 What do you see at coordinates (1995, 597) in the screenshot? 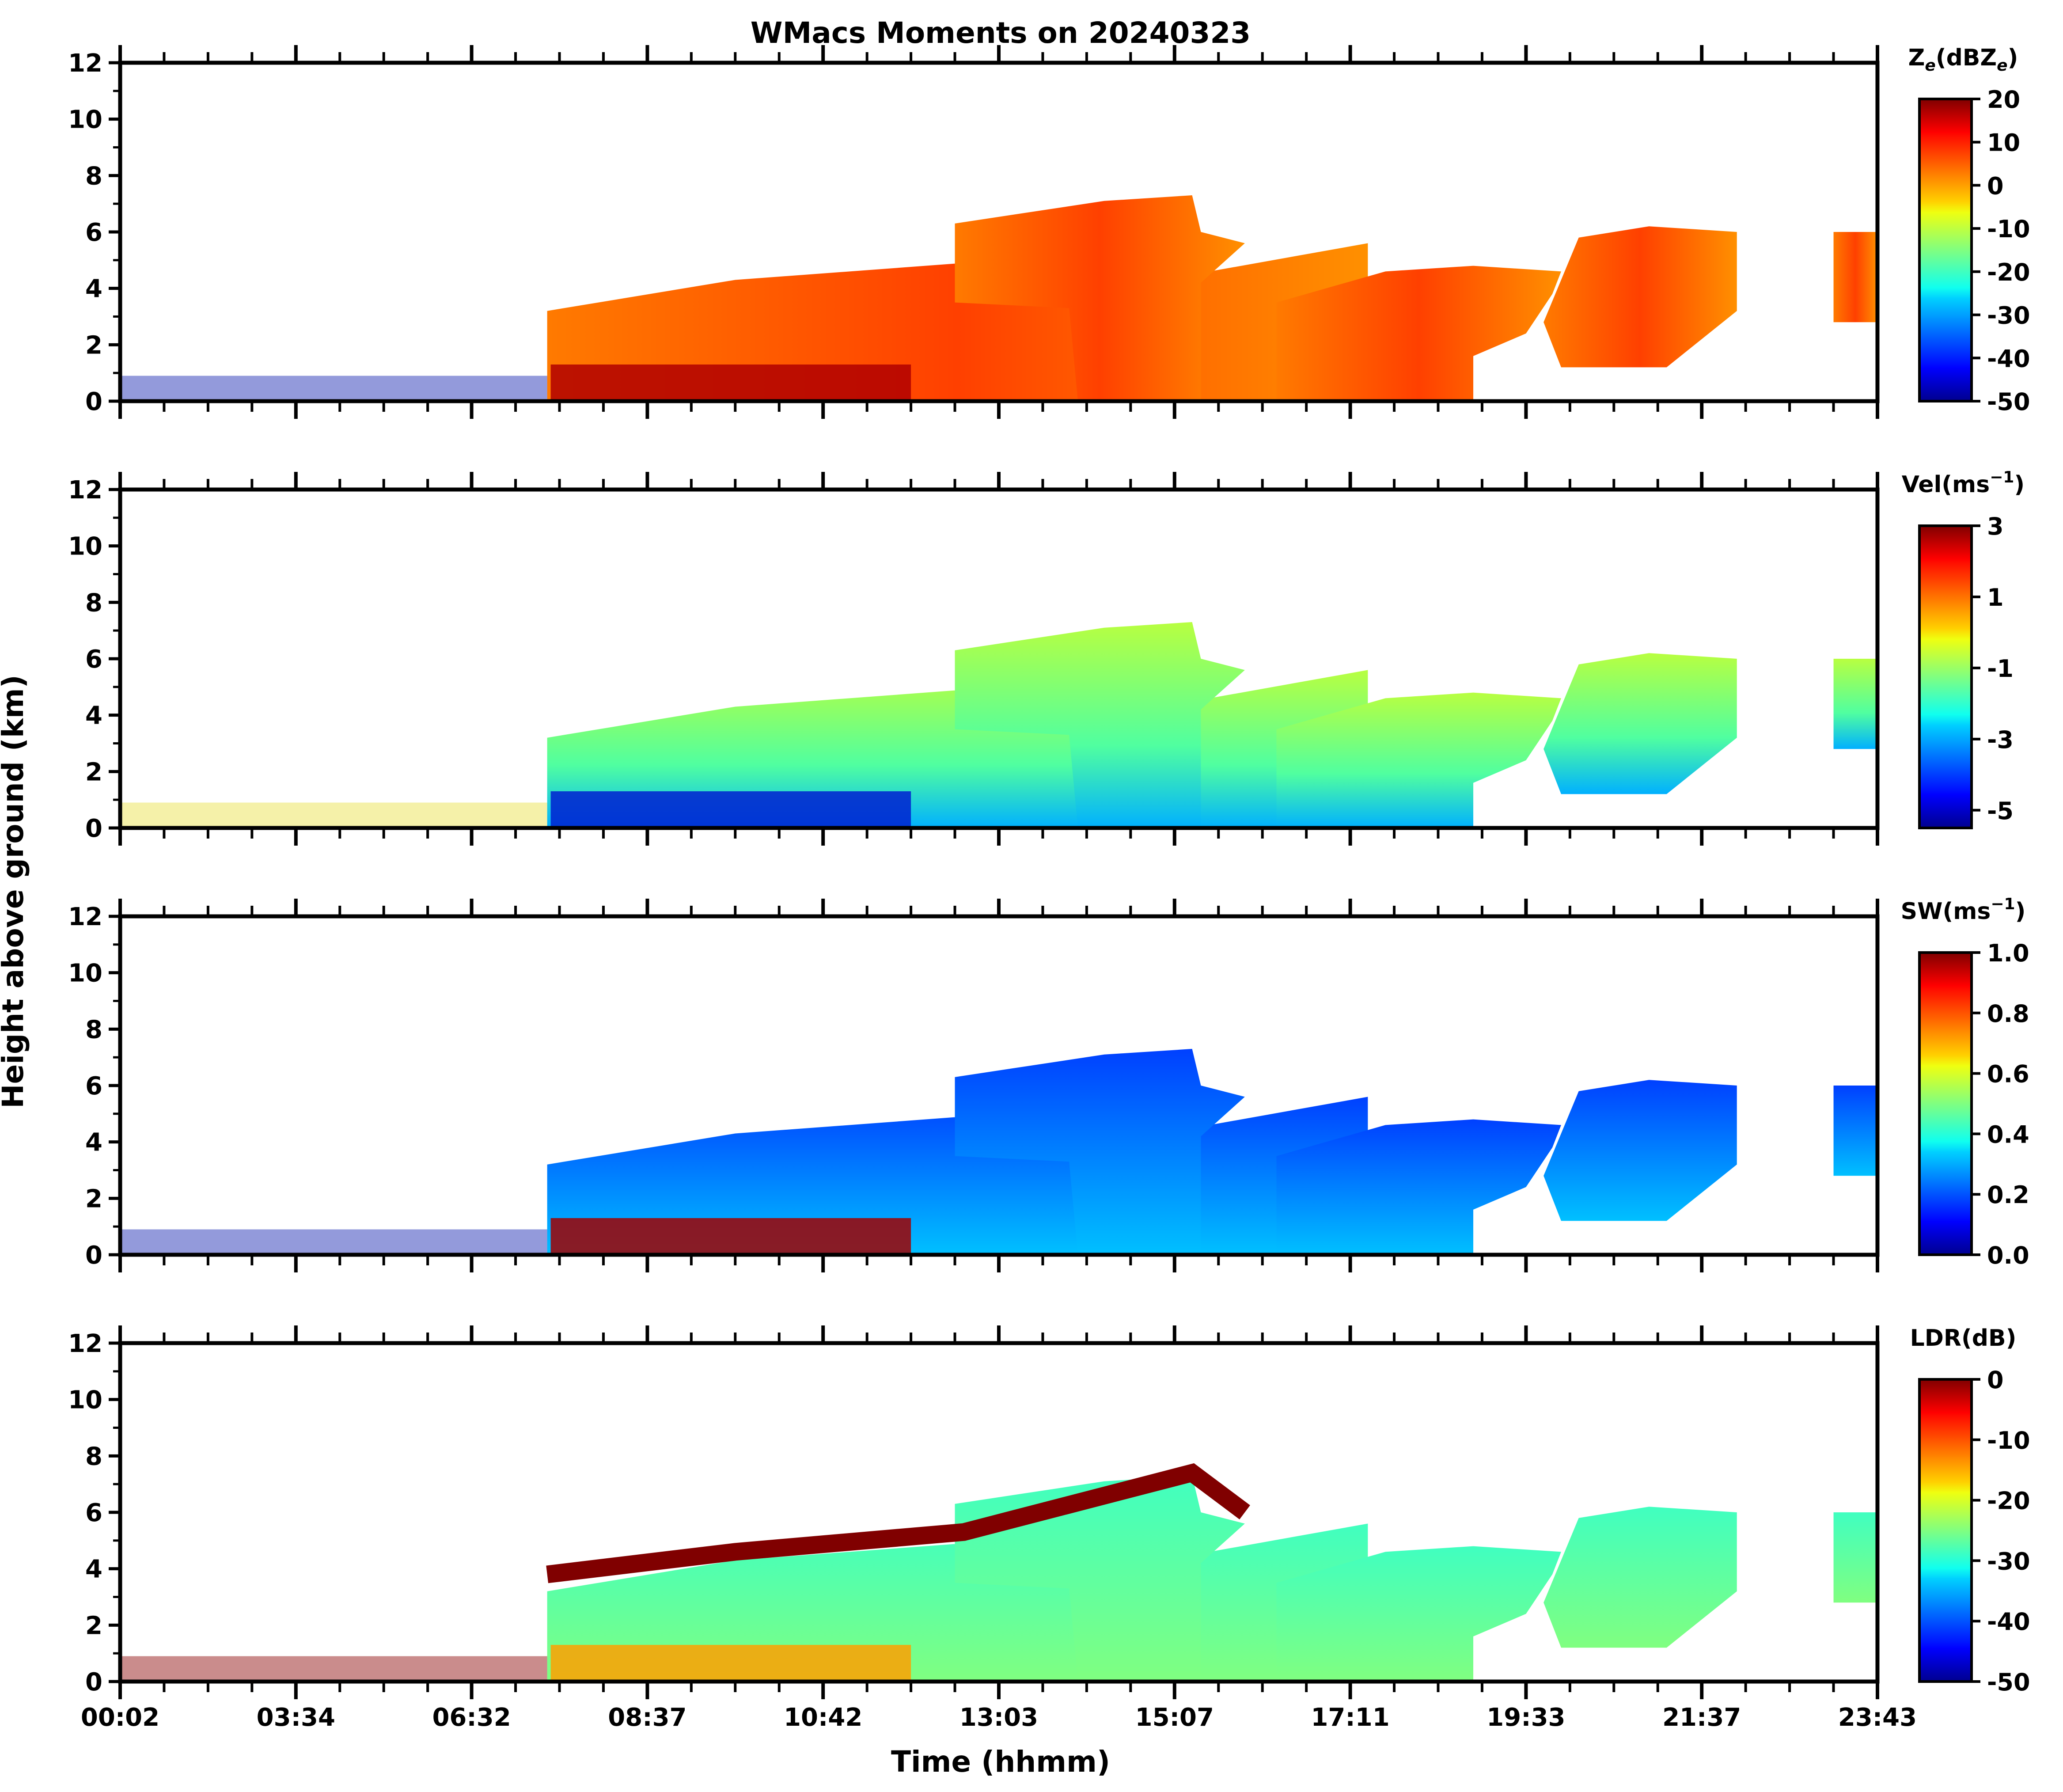
I see `colorbar-tick-label: 1` at bounding box center [1995, 597].